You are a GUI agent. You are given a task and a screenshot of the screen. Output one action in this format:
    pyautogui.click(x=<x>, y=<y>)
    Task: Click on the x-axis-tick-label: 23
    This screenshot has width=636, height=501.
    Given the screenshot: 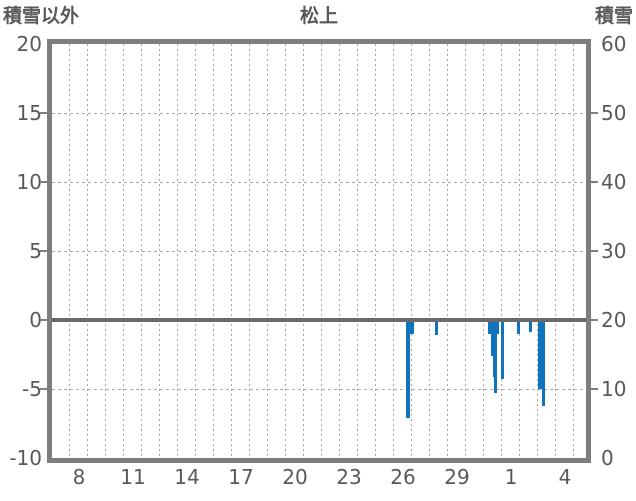 What is the action you would take?
    pyautogui.click(x=349, y=477)
    